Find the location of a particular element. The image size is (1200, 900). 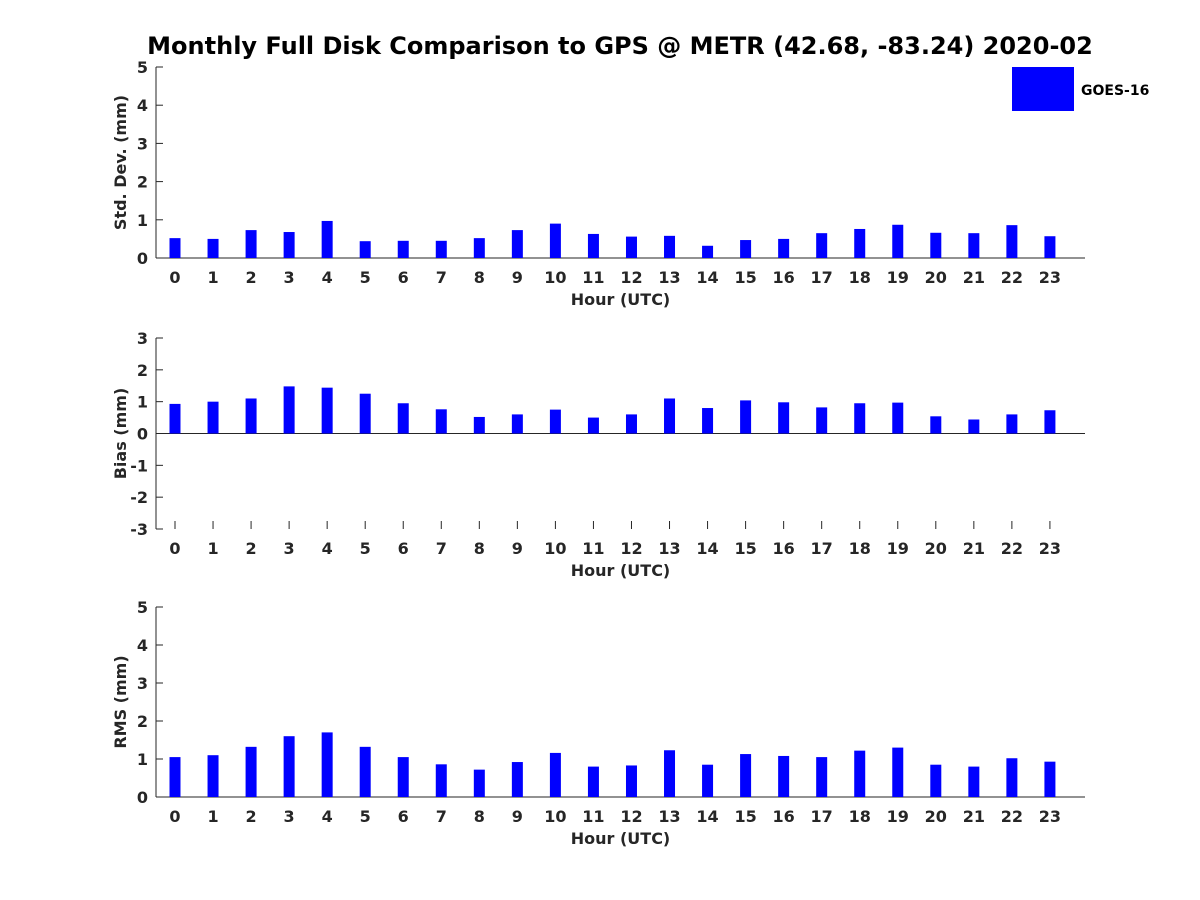

rms-x-tick-label: 0 is located at coordinates (174, 816).